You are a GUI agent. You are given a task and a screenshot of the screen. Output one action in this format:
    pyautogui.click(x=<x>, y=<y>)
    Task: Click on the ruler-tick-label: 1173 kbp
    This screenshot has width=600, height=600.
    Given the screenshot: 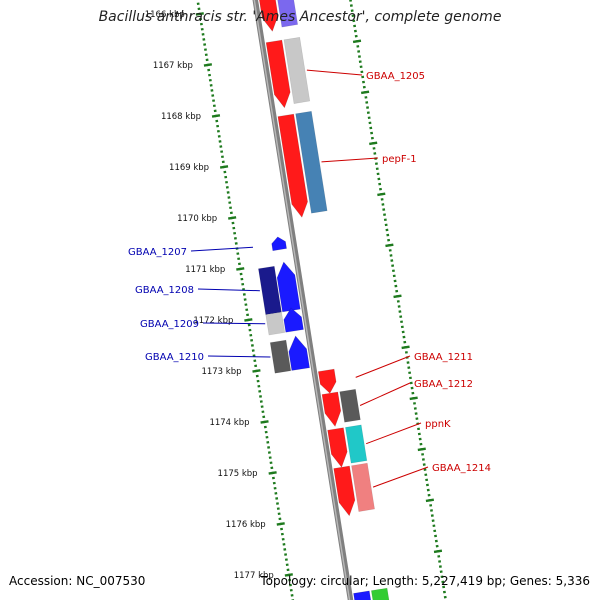 What is the action you would take?
    pyautogui.click(x=221, y=372)
    